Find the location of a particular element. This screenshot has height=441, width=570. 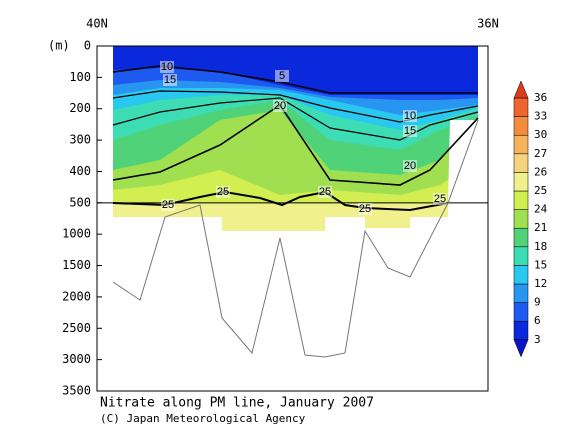

colorbar-label: 33 is located at coordinates (540, 116).